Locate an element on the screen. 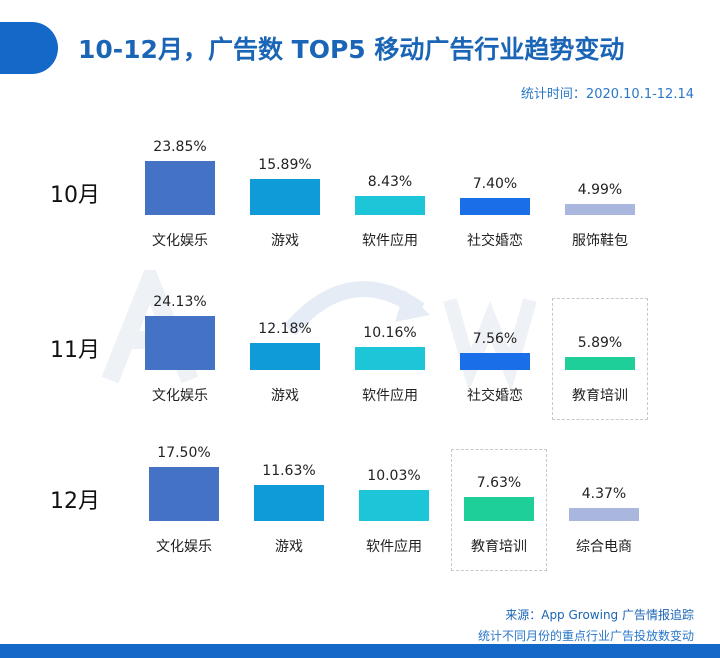 The image size is (720, 658). data-label: 8.43% is located at coordinates (390, 181).